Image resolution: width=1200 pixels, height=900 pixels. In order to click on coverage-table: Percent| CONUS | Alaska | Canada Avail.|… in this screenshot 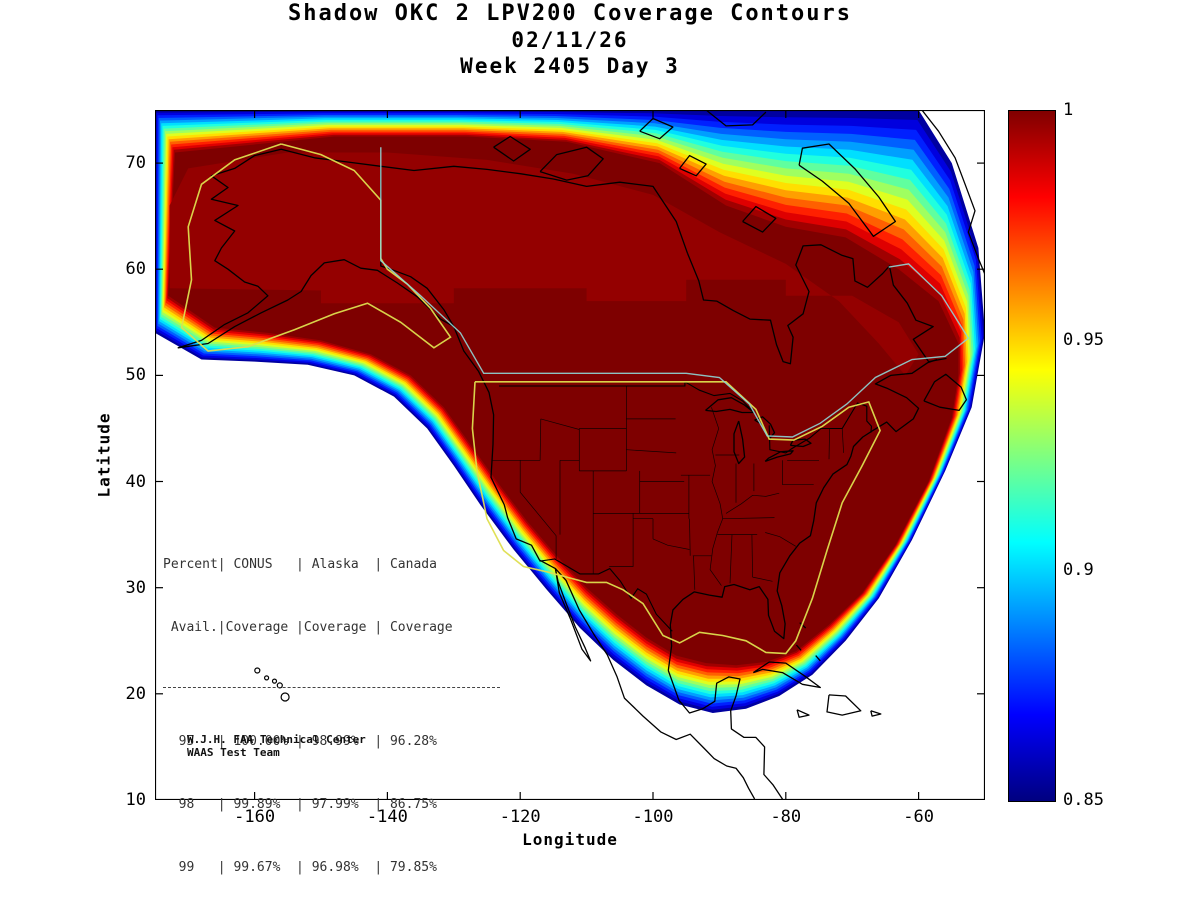, I will do `click(331, 706)`.